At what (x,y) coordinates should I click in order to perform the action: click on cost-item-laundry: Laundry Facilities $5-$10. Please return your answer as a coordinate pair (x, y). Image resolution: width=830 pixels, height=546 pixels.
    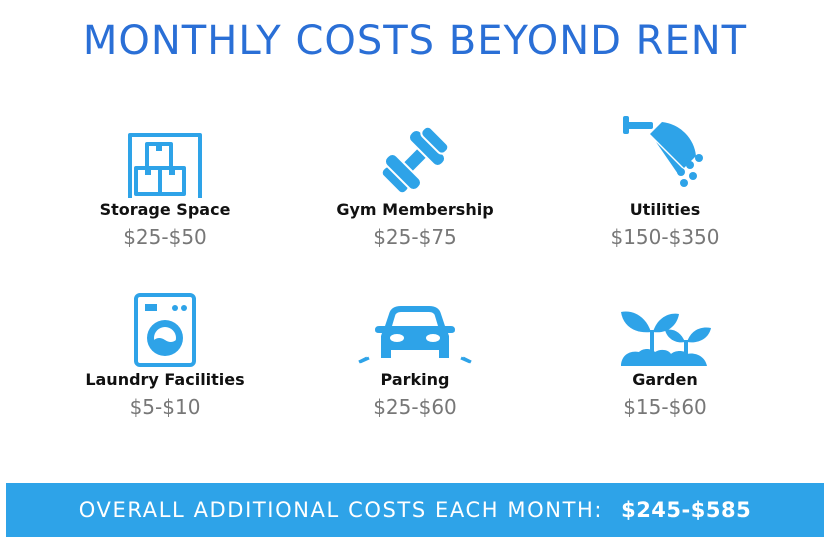
    Looking at the image, I should click on (165, 356).